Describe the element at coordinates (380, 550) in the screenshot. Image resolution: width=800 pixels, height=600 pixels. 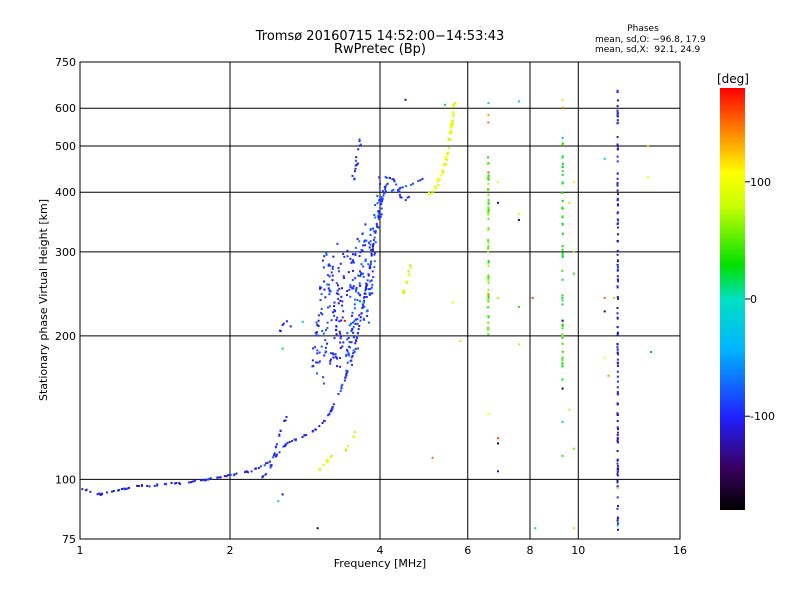
I see `x-tick-label: 4` at that location.